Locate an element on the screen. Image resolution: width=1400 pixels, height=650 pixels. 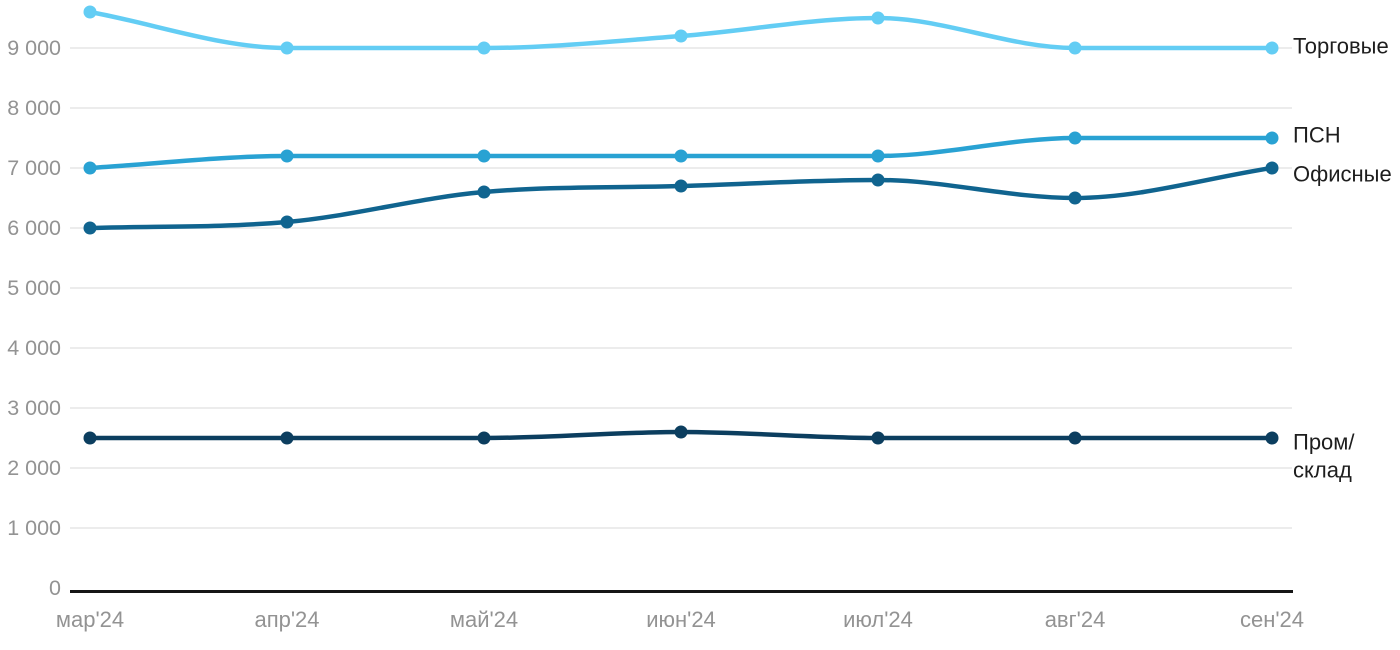
x-axis-tick-label: авг'24 is located at coordinates (1075, 619).